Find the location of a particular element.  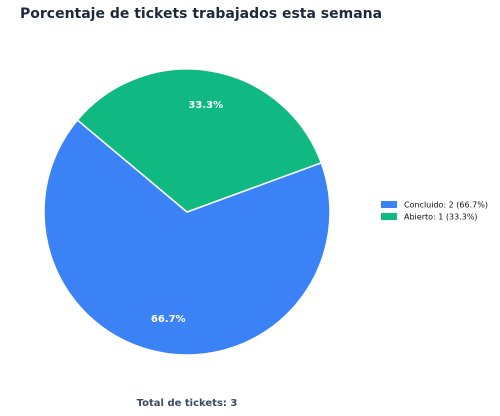

data-label: 33.3% is located at coordinates (205, 105).